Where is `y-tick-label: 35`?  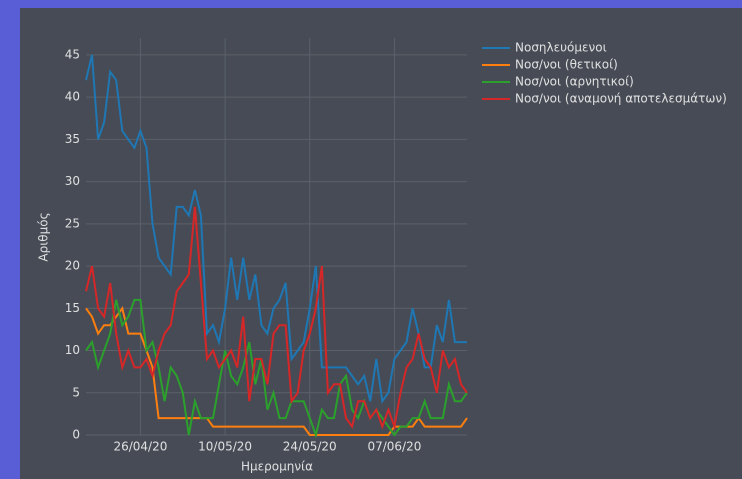
y-tick-label: 35 is located at coordinates (72, 139).